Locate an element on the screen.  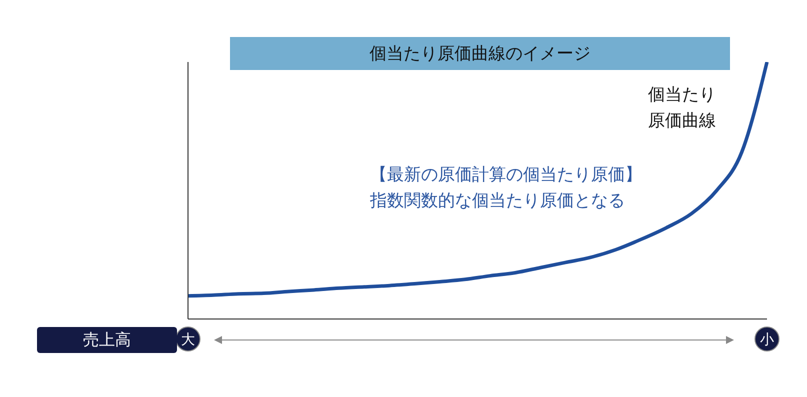
x-tick-label: 大 is located at coordinates (188, 340).